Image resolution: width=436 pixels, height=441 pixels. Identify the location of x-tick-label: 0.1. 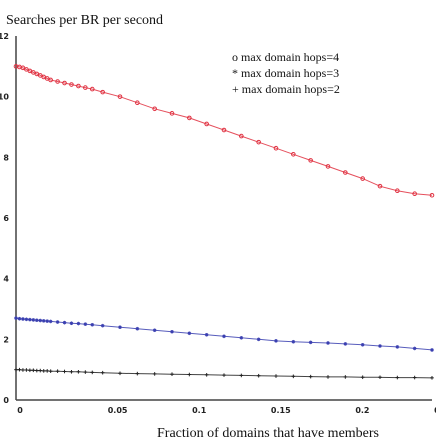
(199, 410).